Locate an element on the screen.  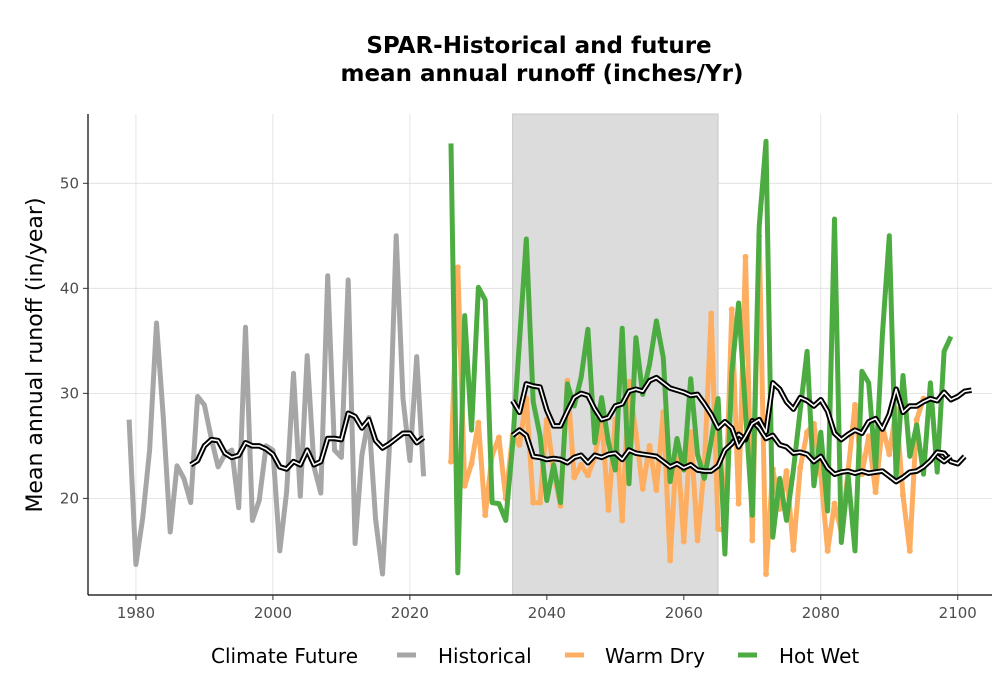
legend-label-warm-dry: Warm Dry is located at coordinates (655, 656).